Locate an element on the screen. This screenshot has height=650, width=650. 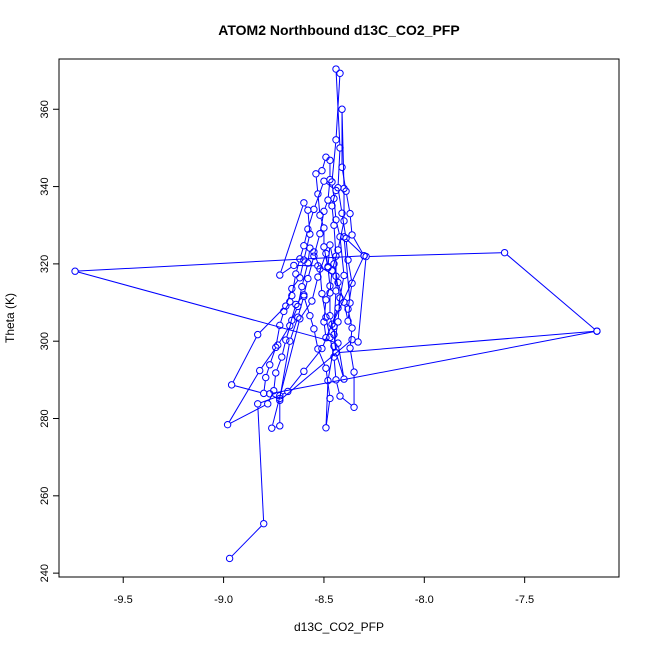
x-tick-label: -9.0 is located at coordinates (223, 600).